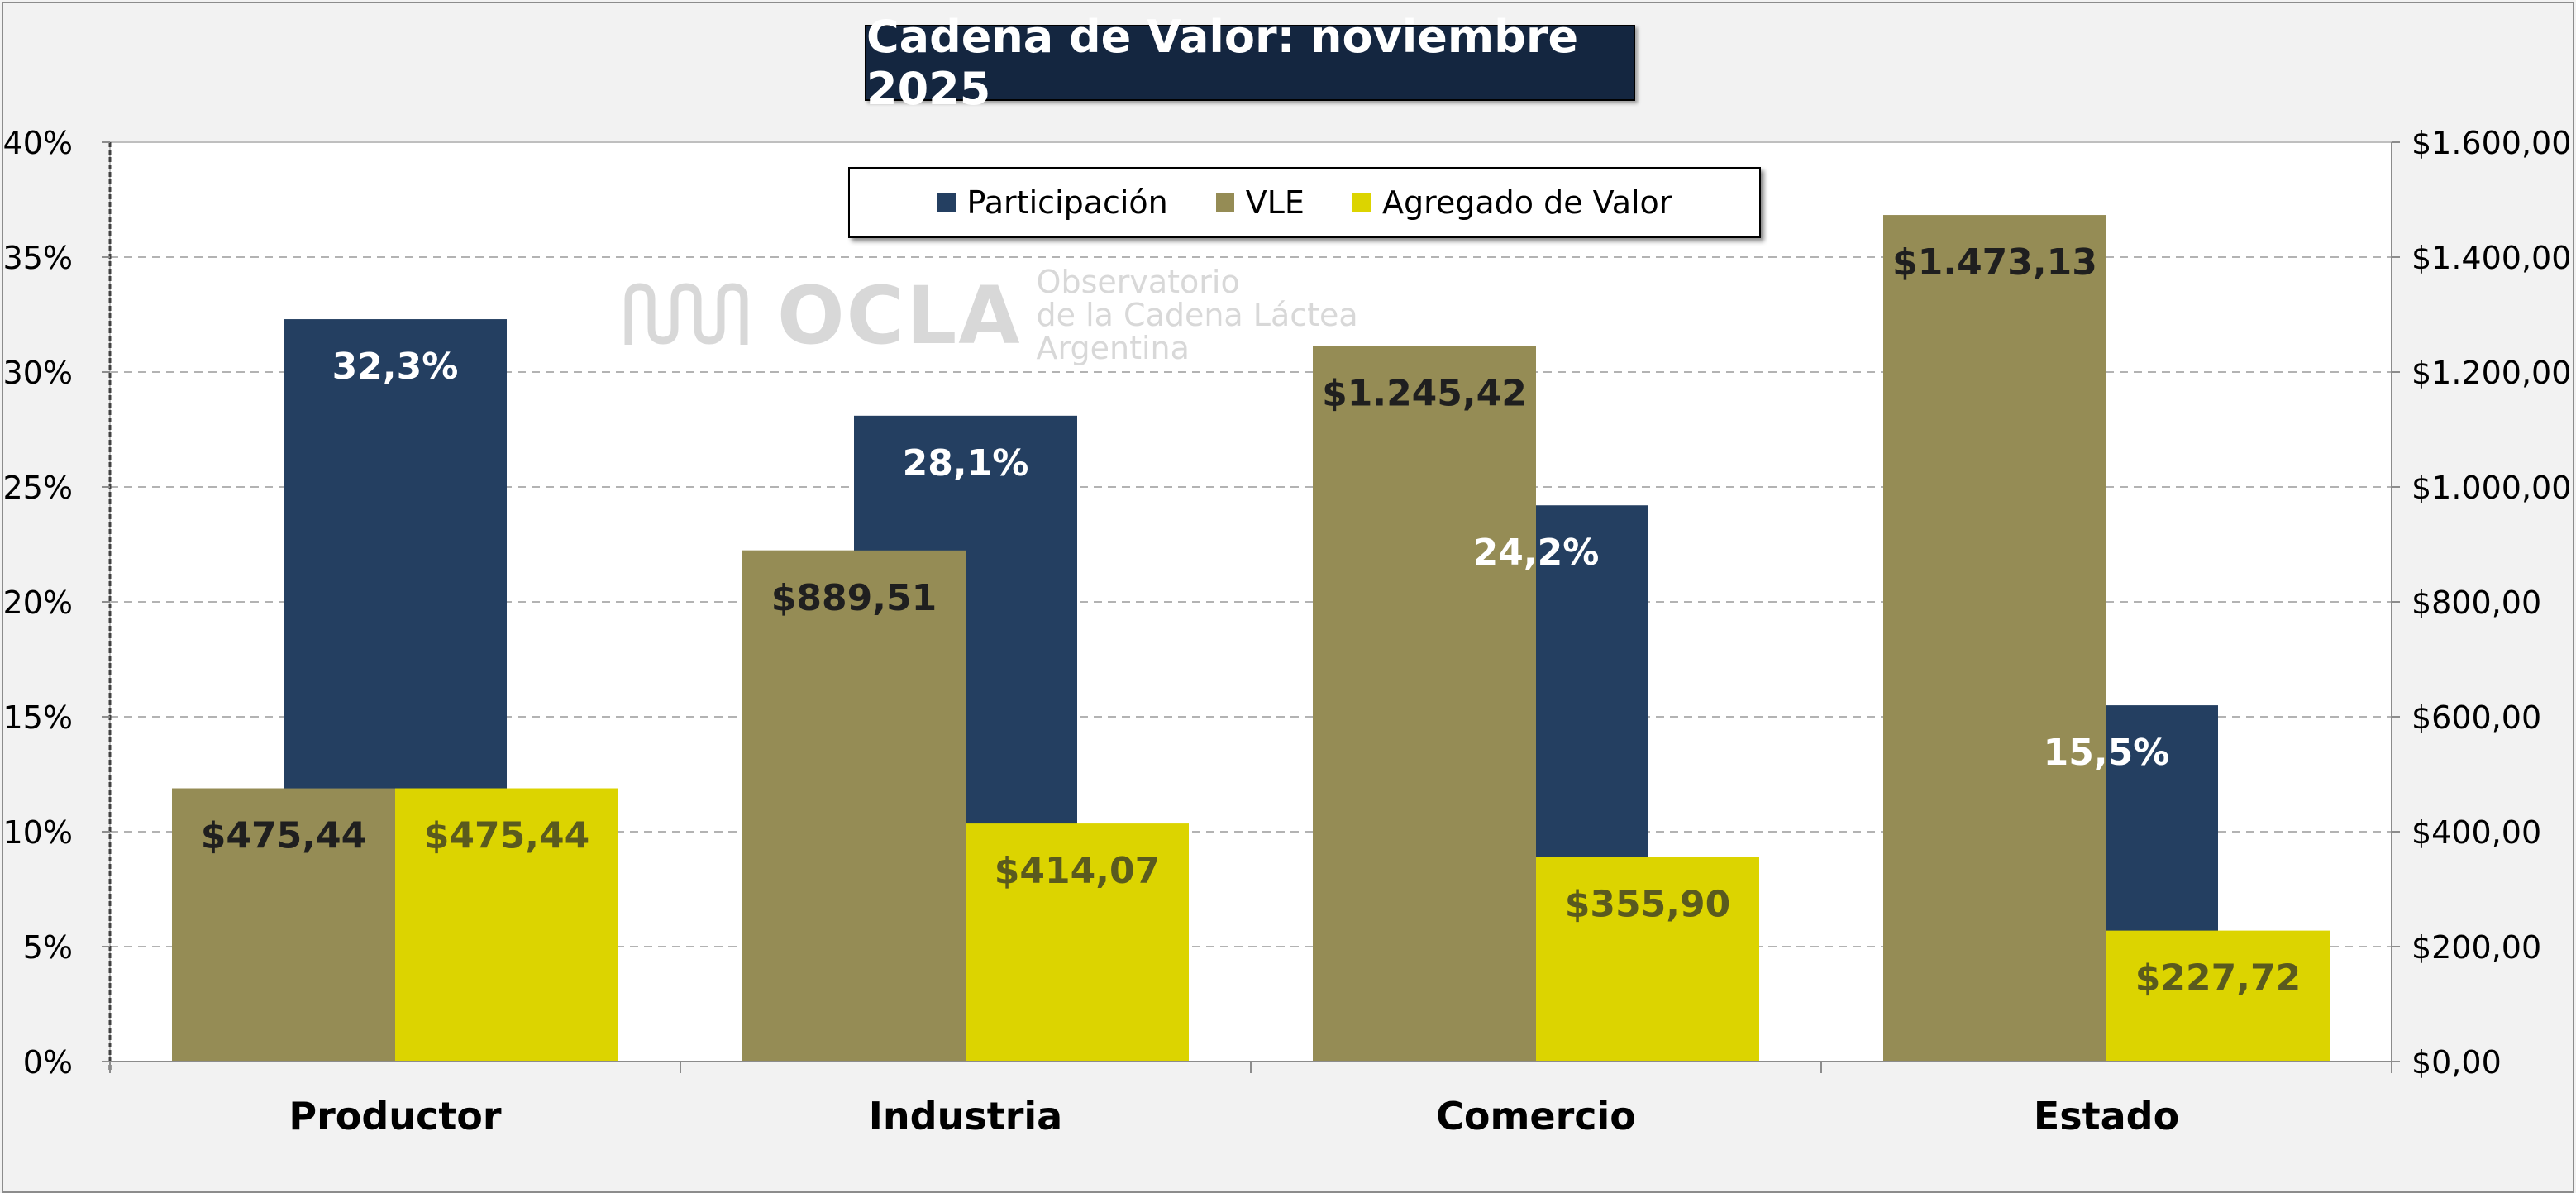 The image size is (2576, 1193). Describe the element at coordinates (2106, 1116) in the screenshot. I see `x-tick-label: Estado` at that location.